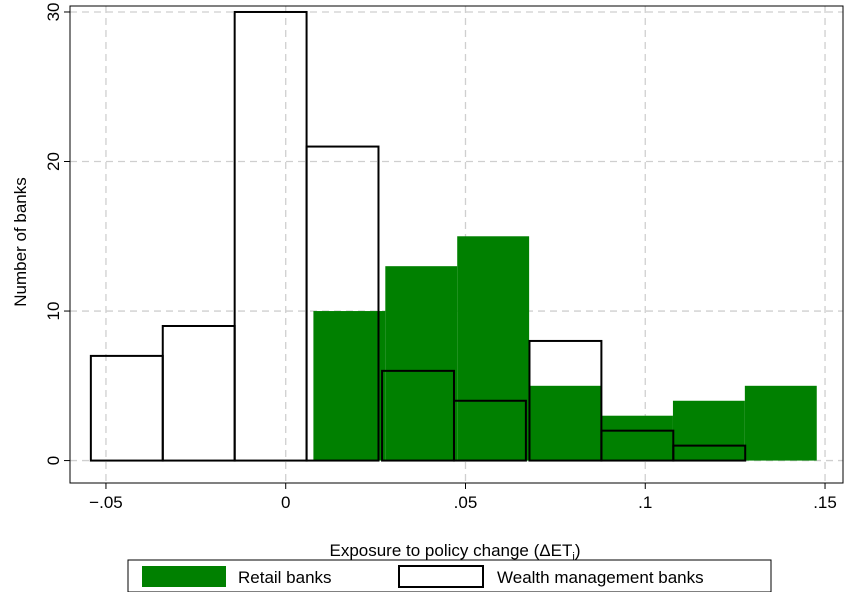 The width and height of the screenshot is (847, 592). I want to click on legend: Retail banks Wealth management banks, so click(449, 575).